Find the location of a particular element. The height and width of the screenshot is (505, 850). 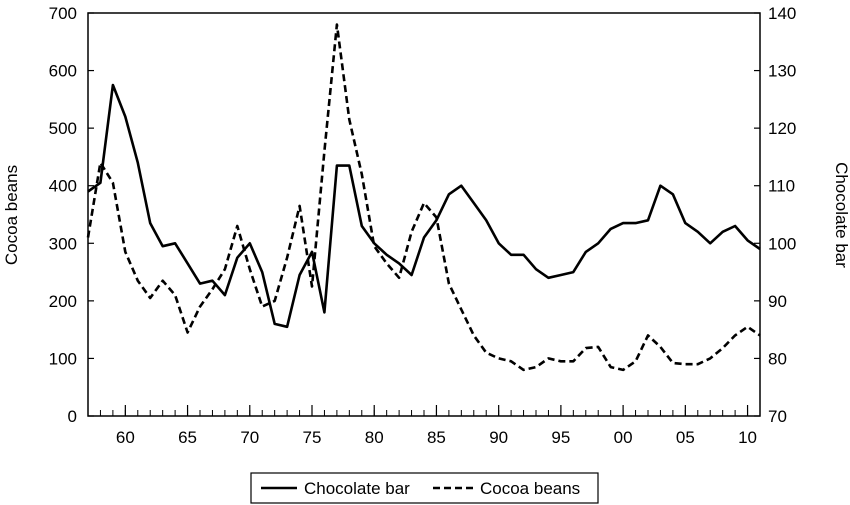

y-left-tick-label: 700 is located at coordinates (63, 13).